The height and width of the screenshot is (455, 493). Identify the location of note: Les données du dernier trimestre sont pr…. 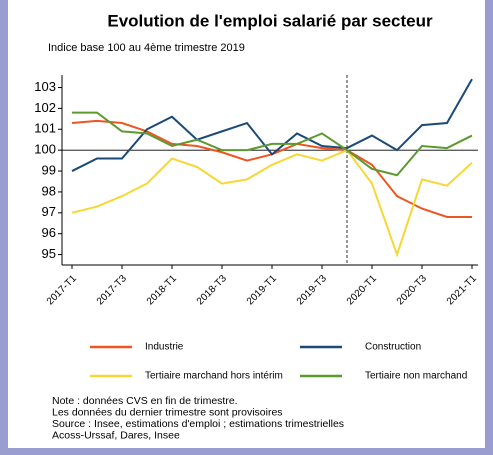
(167, 412).